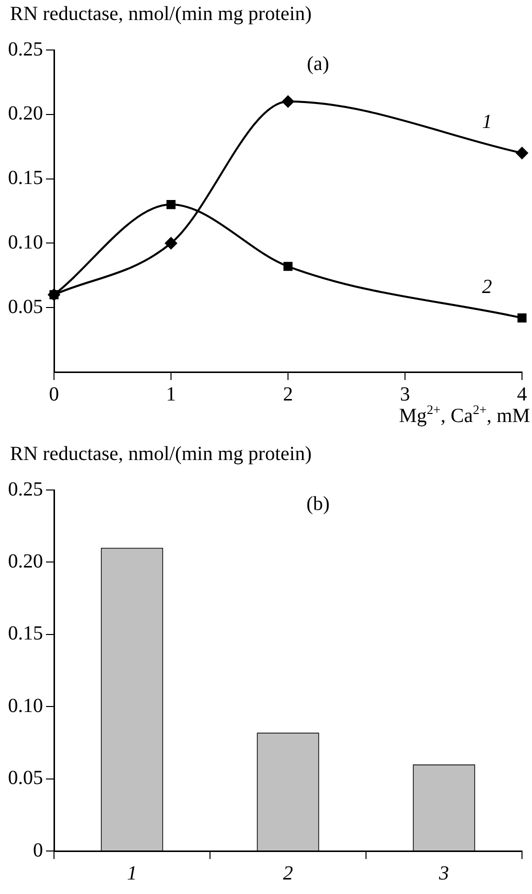  What do you see at coordinates (318, 504) in the screenshot?
I see `chart-title: (b)` at bounding box center [318, 504].